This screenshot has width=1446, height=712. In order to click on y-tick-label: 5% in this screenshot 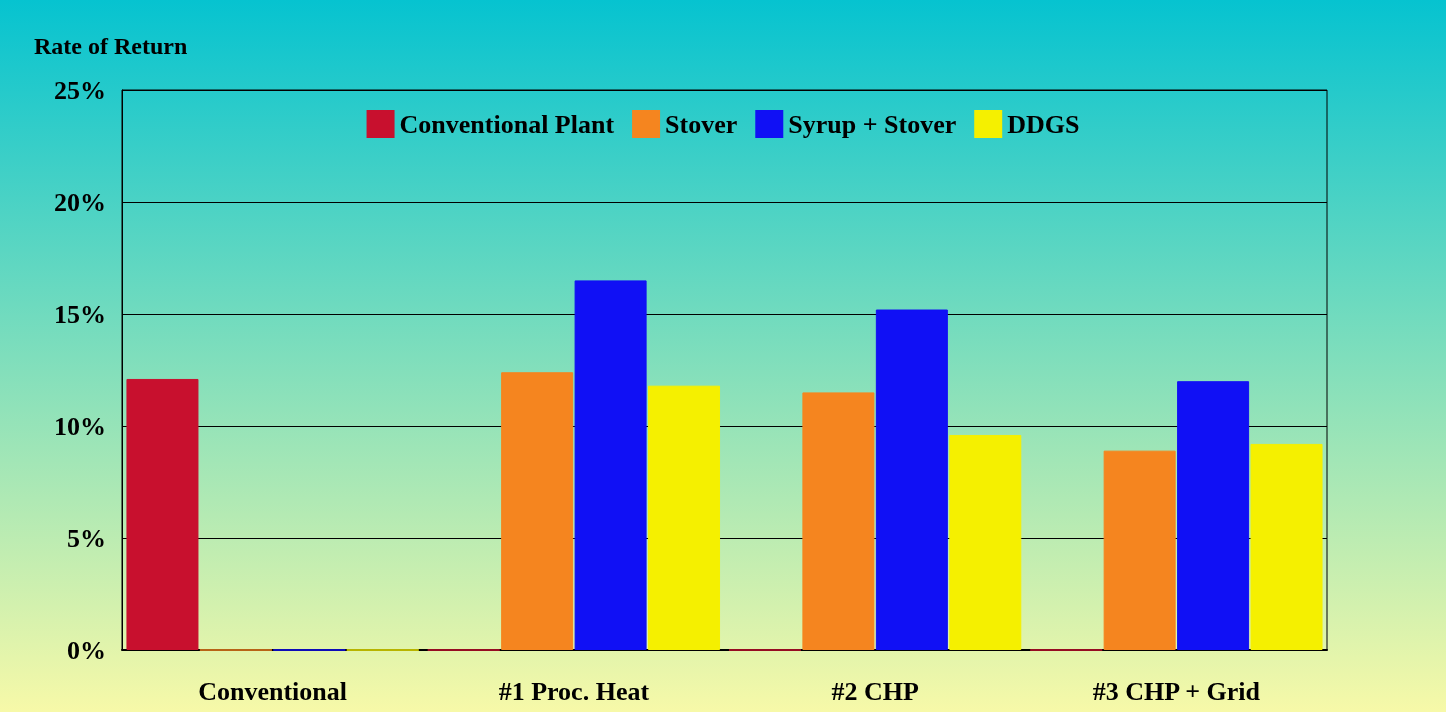, I will do `click(86, 538)`.